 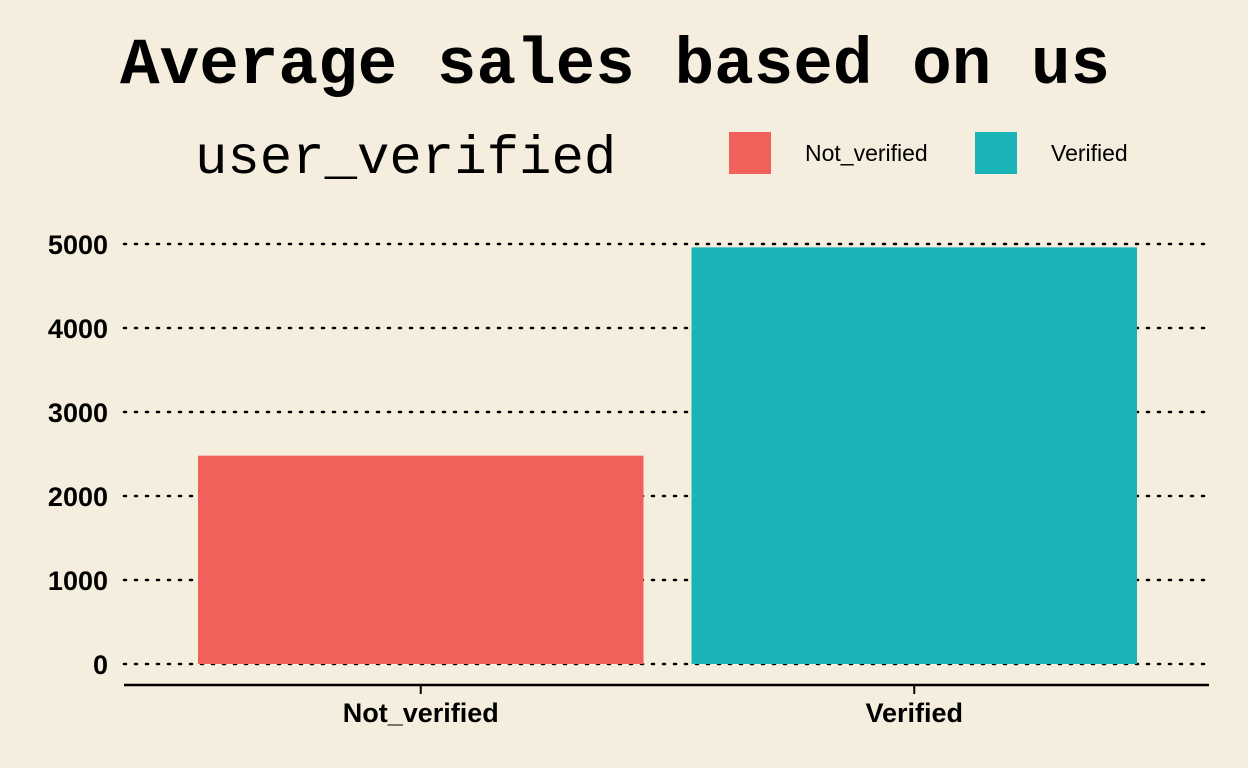 I want to click on y-tick-label: 1000, so click(x=78, y=581).